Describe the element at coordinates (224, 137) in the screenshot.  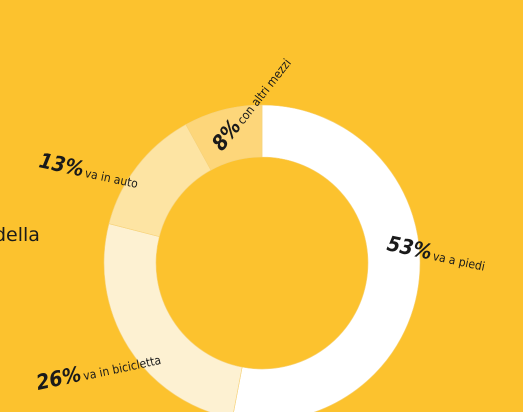
I see `donut-segment` at that location.